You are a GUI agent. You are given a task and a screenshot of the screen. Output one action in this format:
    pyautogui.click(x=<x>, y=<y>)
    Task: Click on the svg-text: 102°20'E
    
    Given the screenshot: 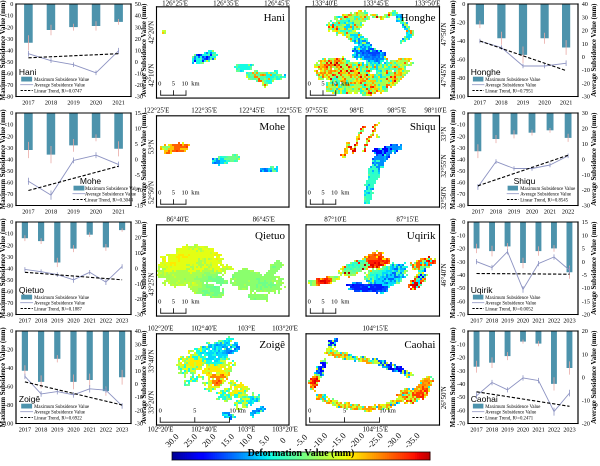 What is the action you would take?
    pyautogui.click(x=161, y=430)
    